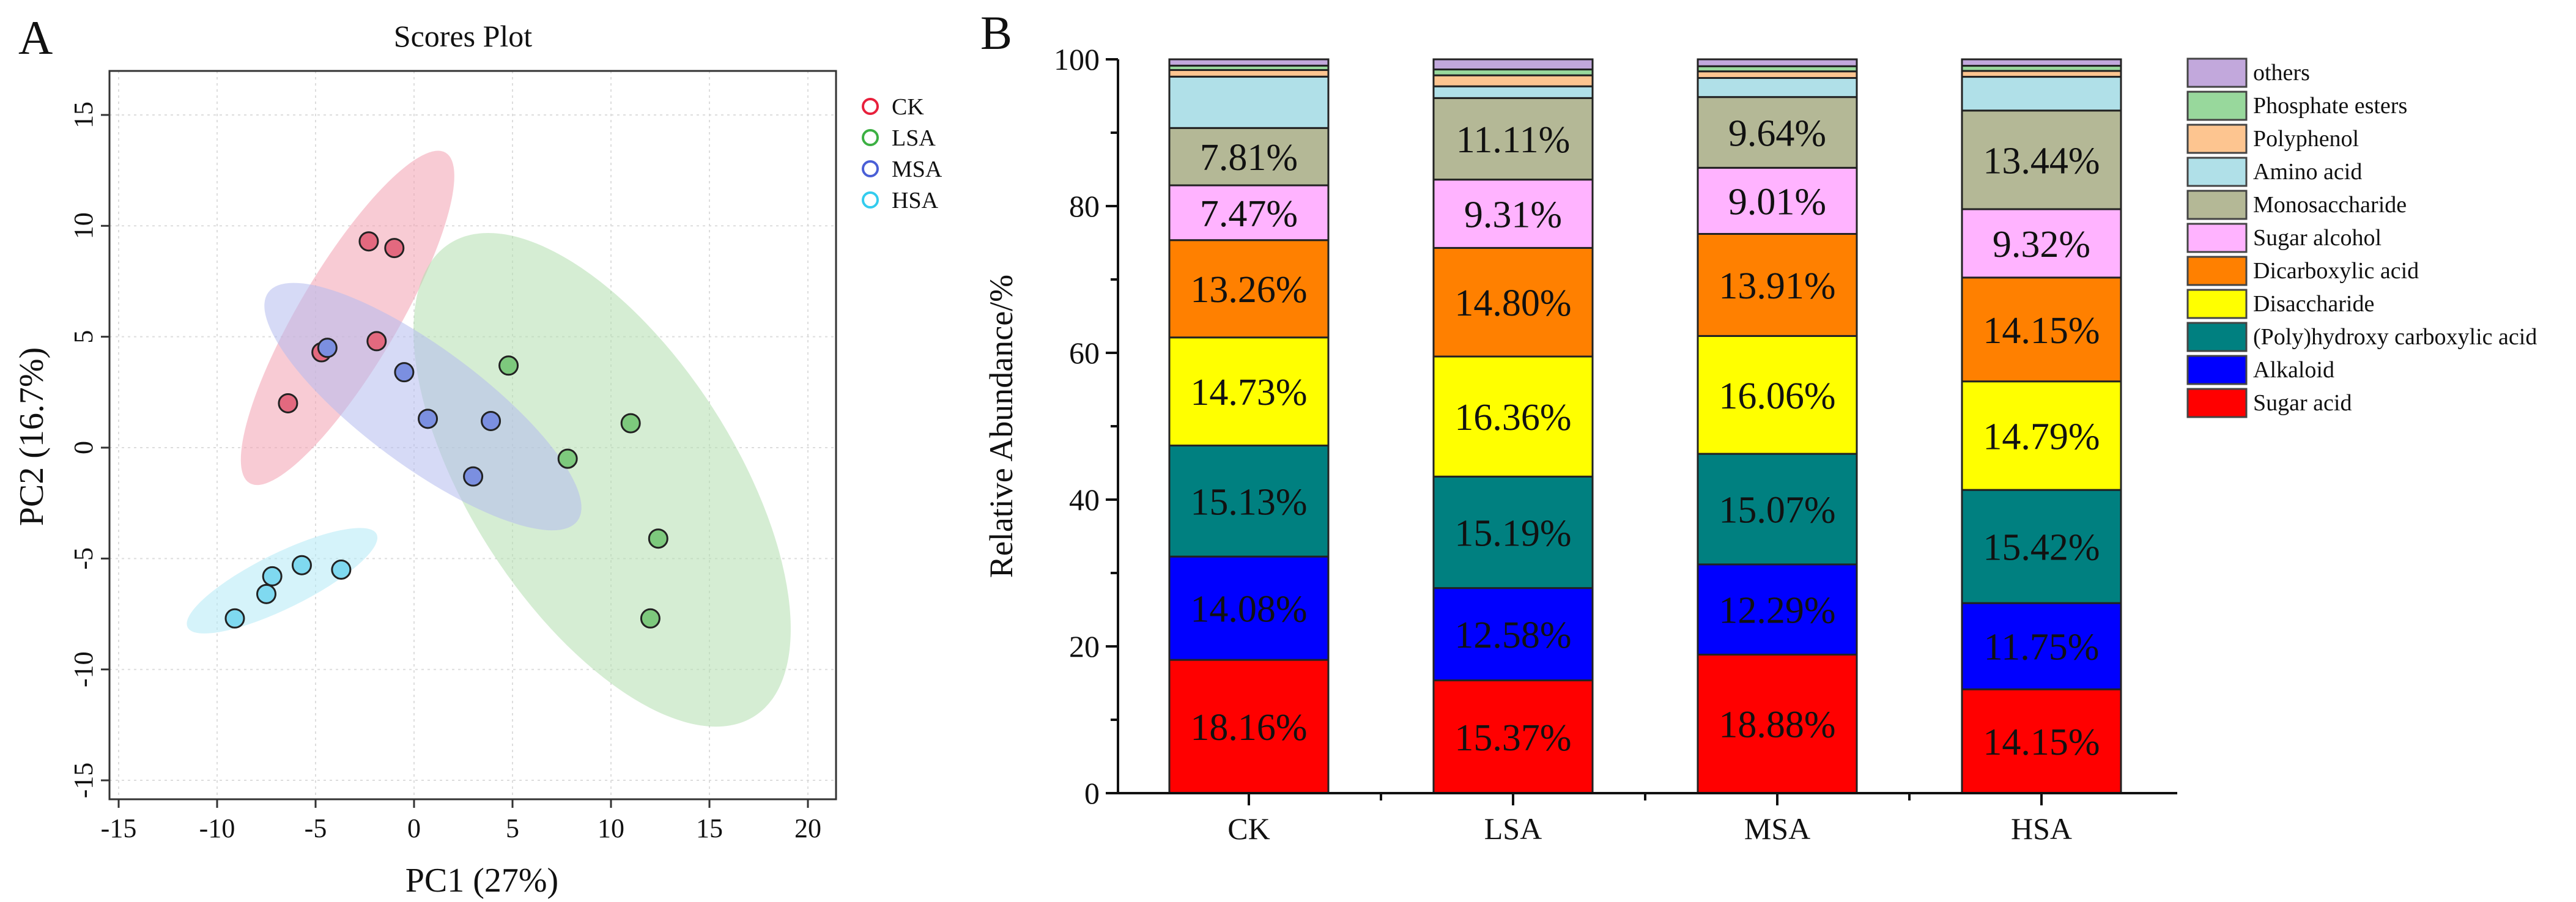 The width and height of the screenshot is (2576, 902). What do you see at coordinates (1084, 499) in the screenshot?
I see `y-tick-label: 40` at bounding box center [1084, 499].